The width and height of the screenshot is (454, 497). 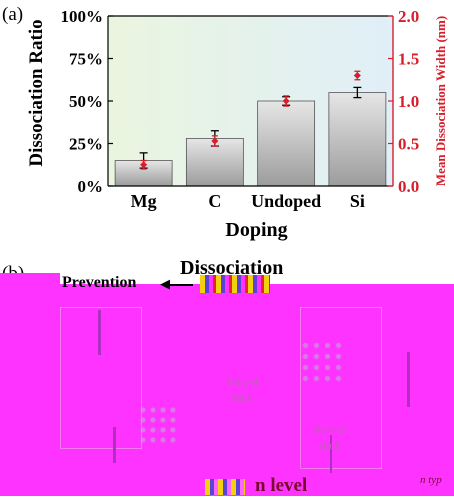 I want to click on y-axis-title: Dissociation Ratio, so click(x=36, y=92).